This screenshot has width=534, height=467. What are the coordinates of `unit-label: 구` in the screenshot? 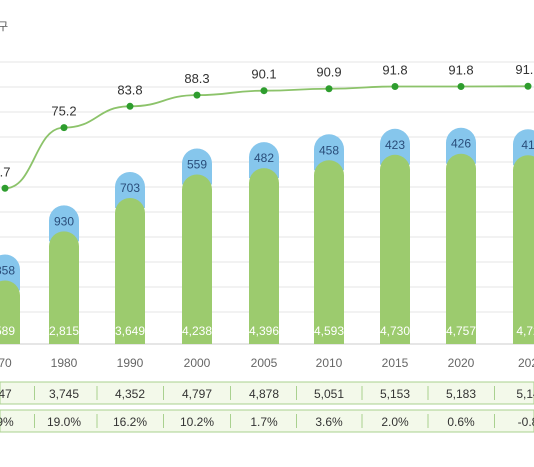 It's located at (4, 27).